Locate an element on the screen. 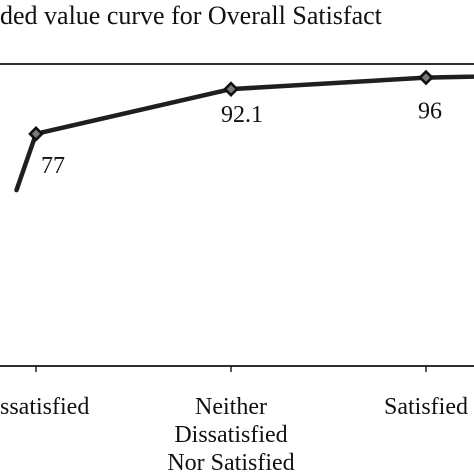 This screenshot has height=474, width=474. data-label-0: 77 is located at coordinates (53, 166).